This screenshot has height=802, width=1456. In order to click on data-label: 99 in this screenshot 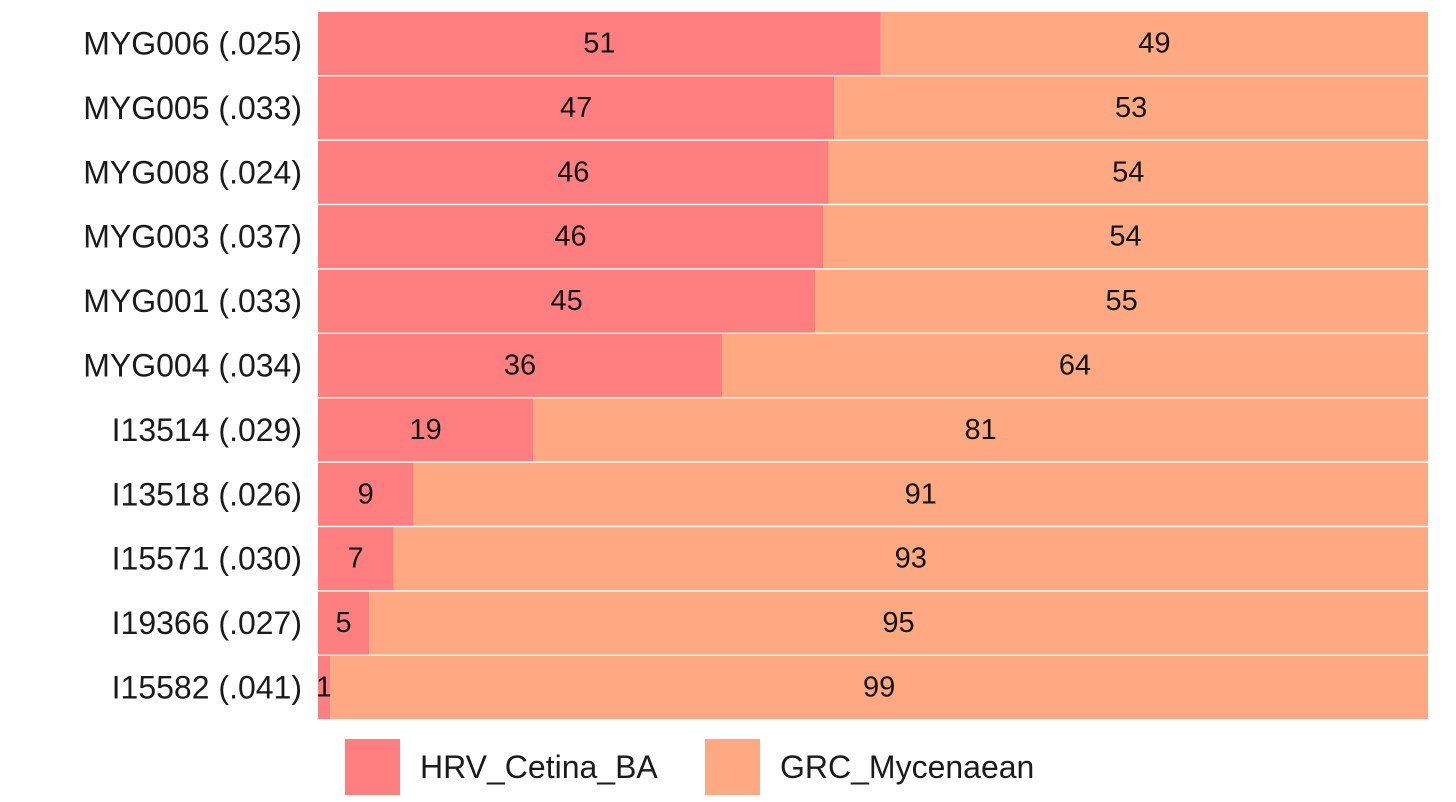, I will do `click(879, 688)`.